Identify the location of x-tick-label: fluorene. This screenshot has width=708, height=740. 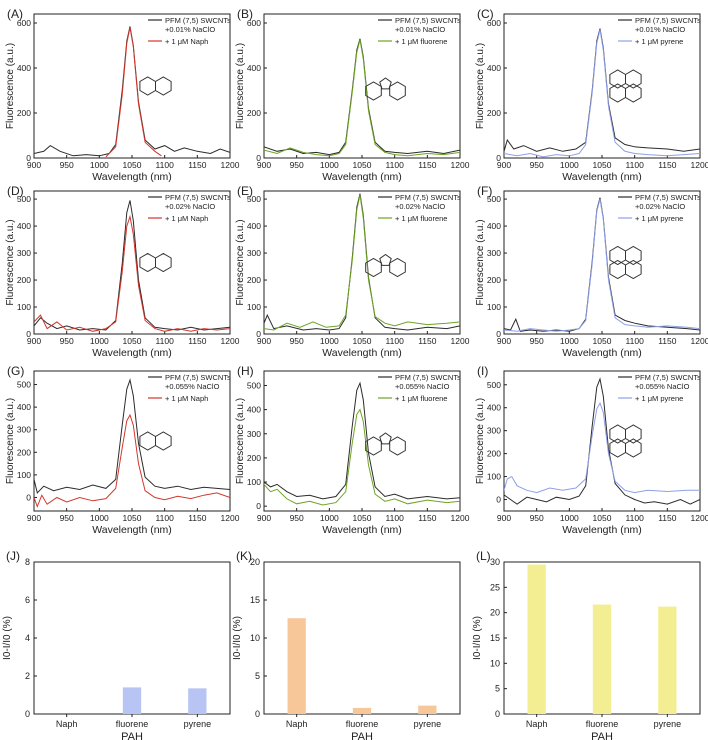
(362, 724).